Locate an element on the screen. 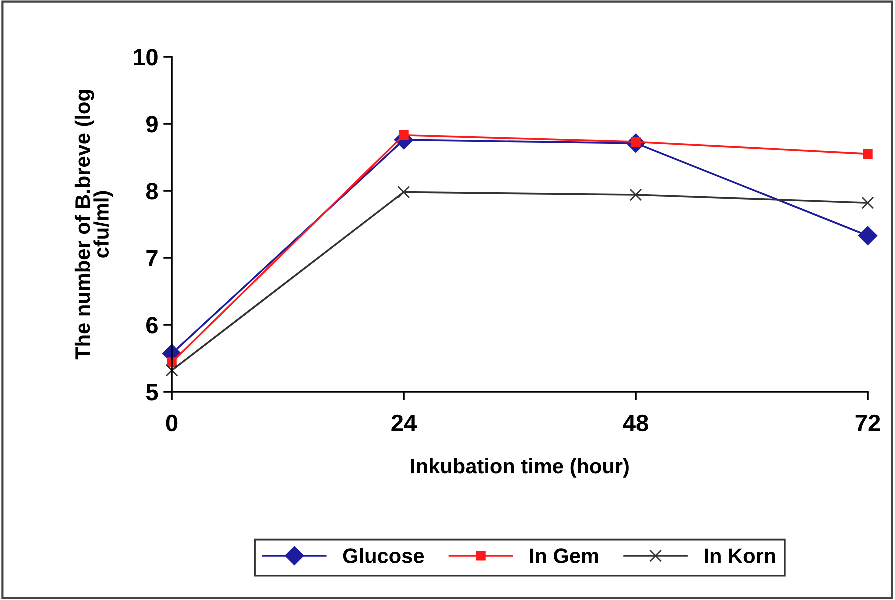 This screenshot has height=600, width=895. x-tick-label: 24 is located at coordinates (405, 423).